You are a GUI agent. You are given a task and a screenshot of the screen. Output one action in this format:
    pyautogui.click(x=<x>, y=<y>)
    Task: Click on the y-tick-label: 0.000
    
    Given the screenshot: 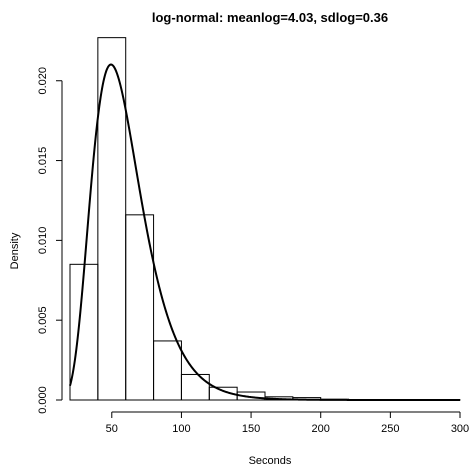 What is the action you would take?
    pyautogui.click(x=43, y=400)
    